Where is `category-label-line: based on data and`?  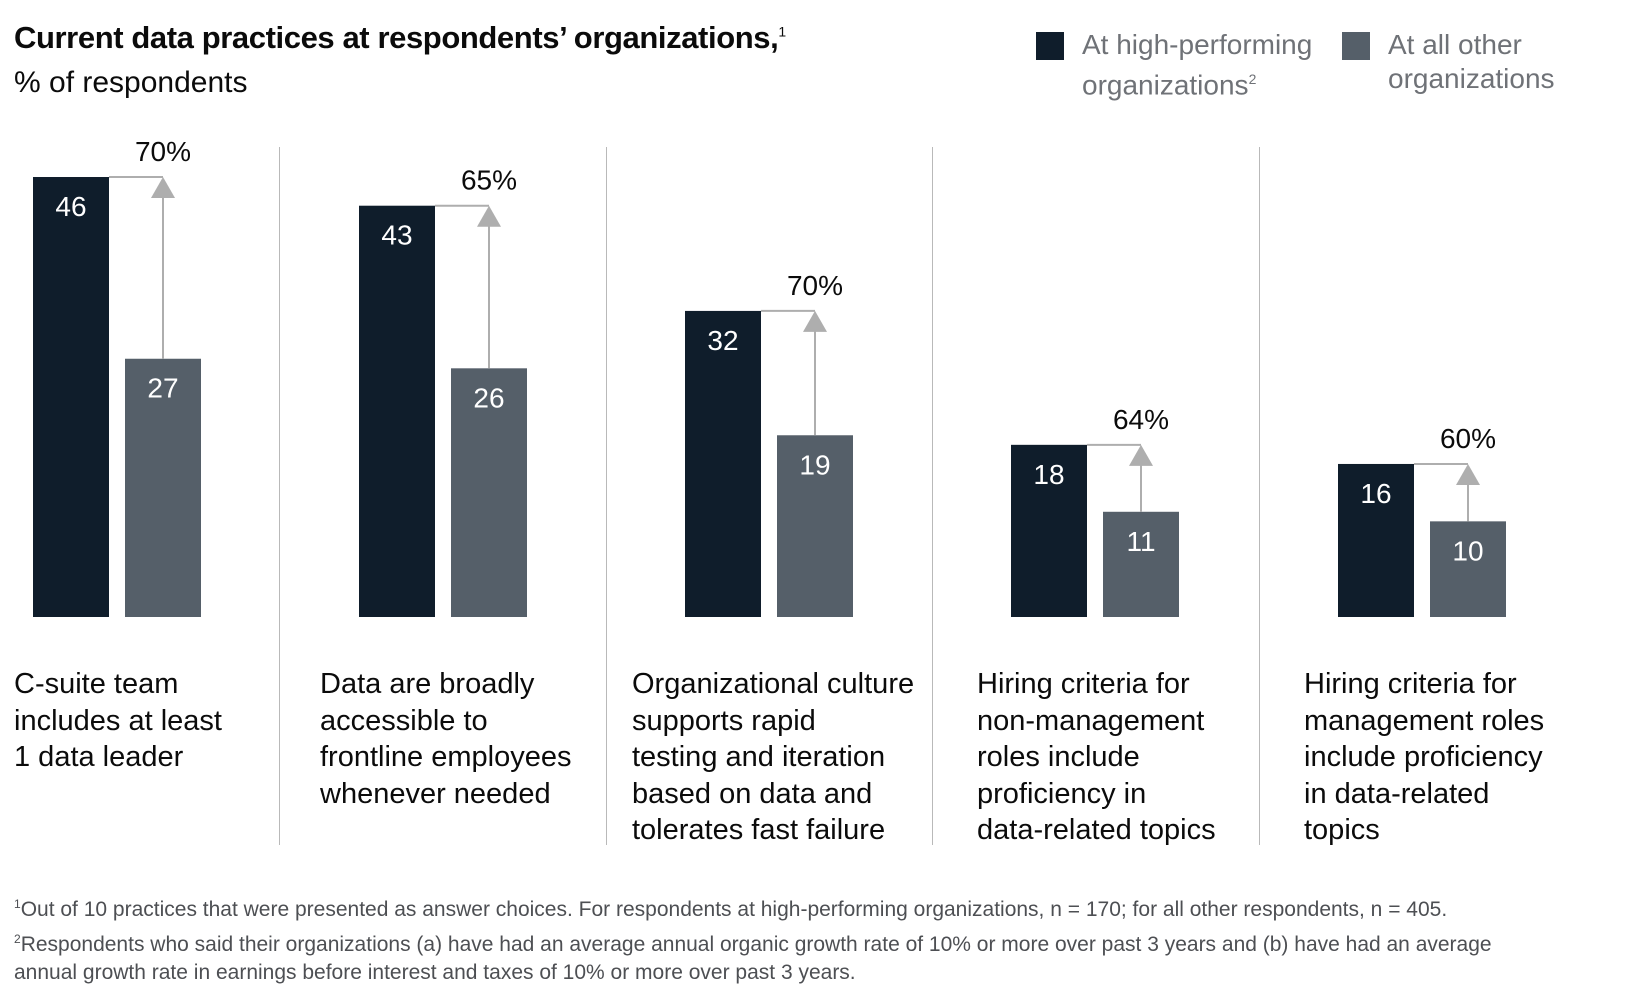
category-label-line: based on data and is located at coordinates (752, 793).